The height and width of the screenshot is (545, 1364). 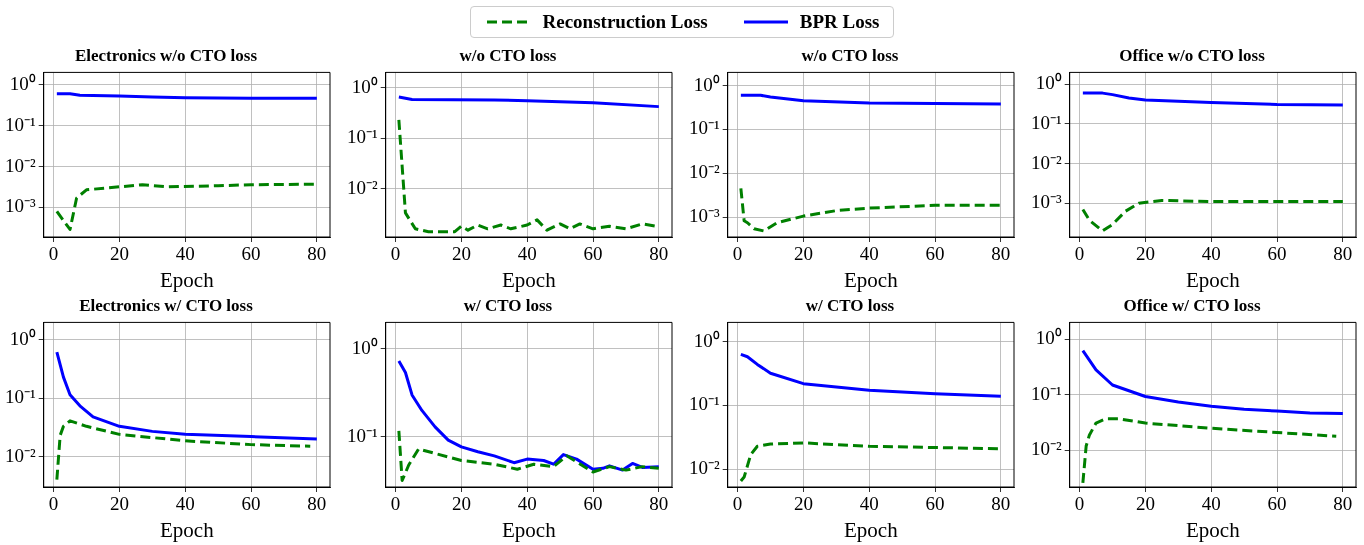 I want to click on legend-label: BPR Loss, so click(x=839, y=22).